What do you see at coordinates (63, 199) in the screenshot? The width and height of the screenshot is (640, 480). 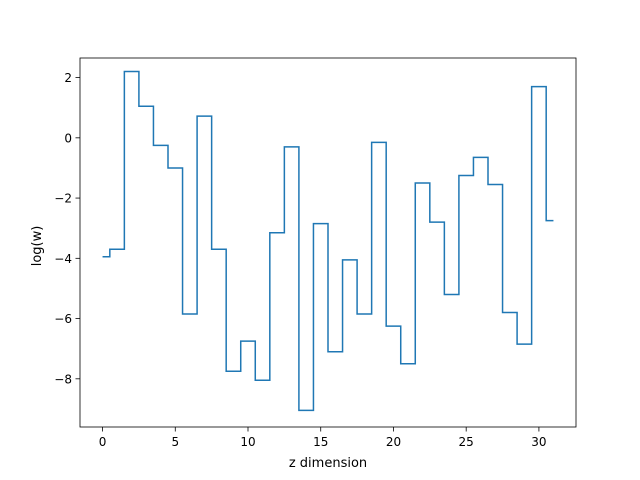 I see `y-tick-label: −2` at bounding box center [63, 199].